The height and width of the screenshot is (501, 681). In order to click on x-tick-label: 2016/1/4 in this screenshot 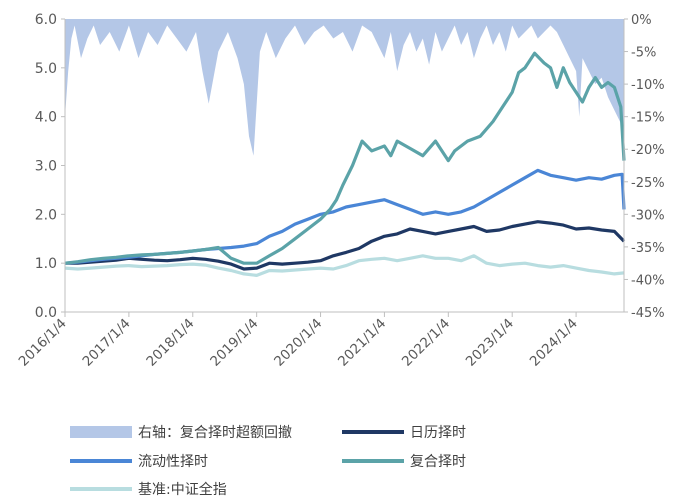, I will do `click(43, 343)`.